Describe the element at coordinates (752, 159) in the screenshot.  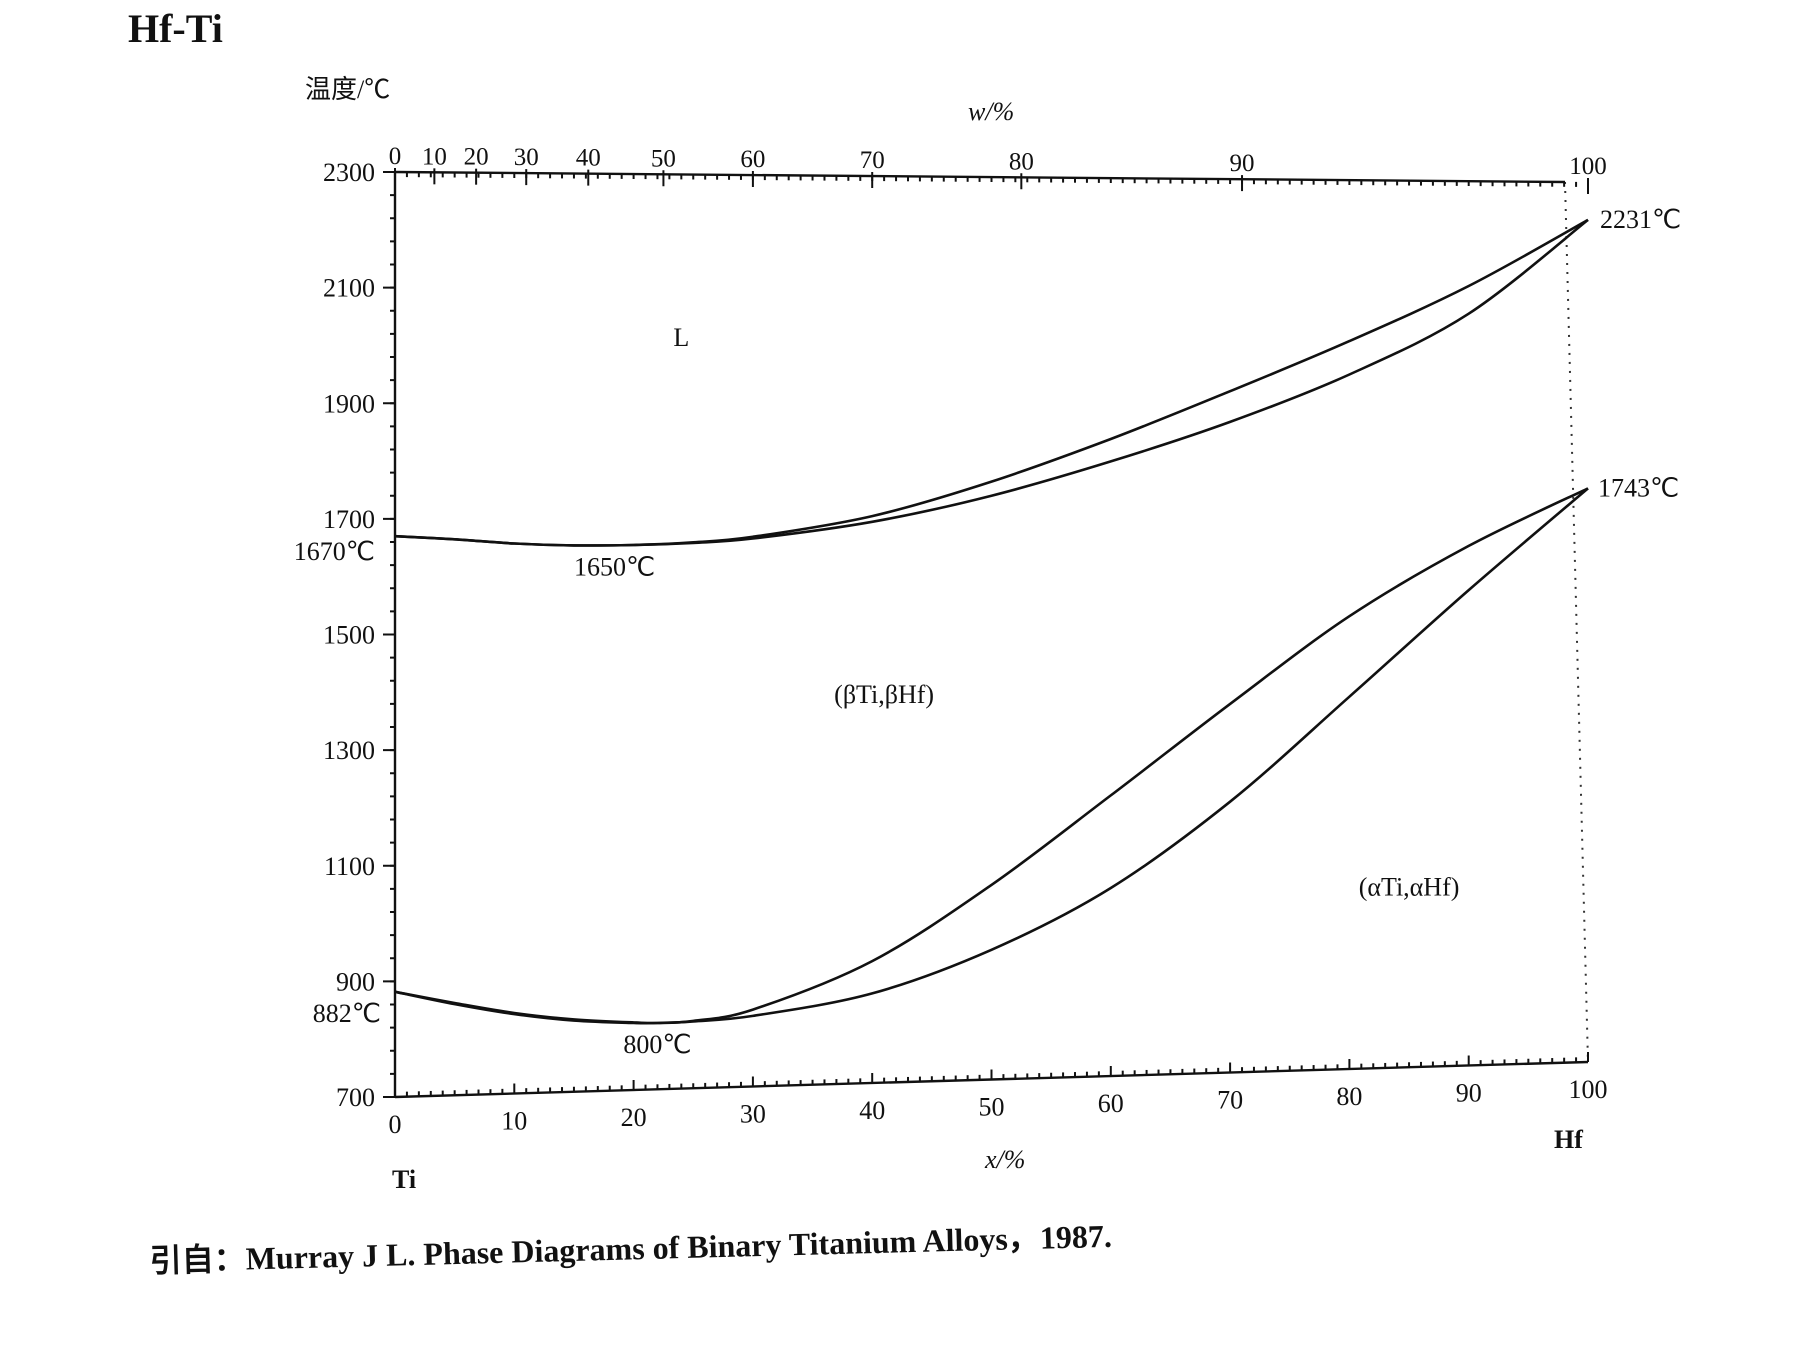
I see `top-tick-label: 60` at that location.